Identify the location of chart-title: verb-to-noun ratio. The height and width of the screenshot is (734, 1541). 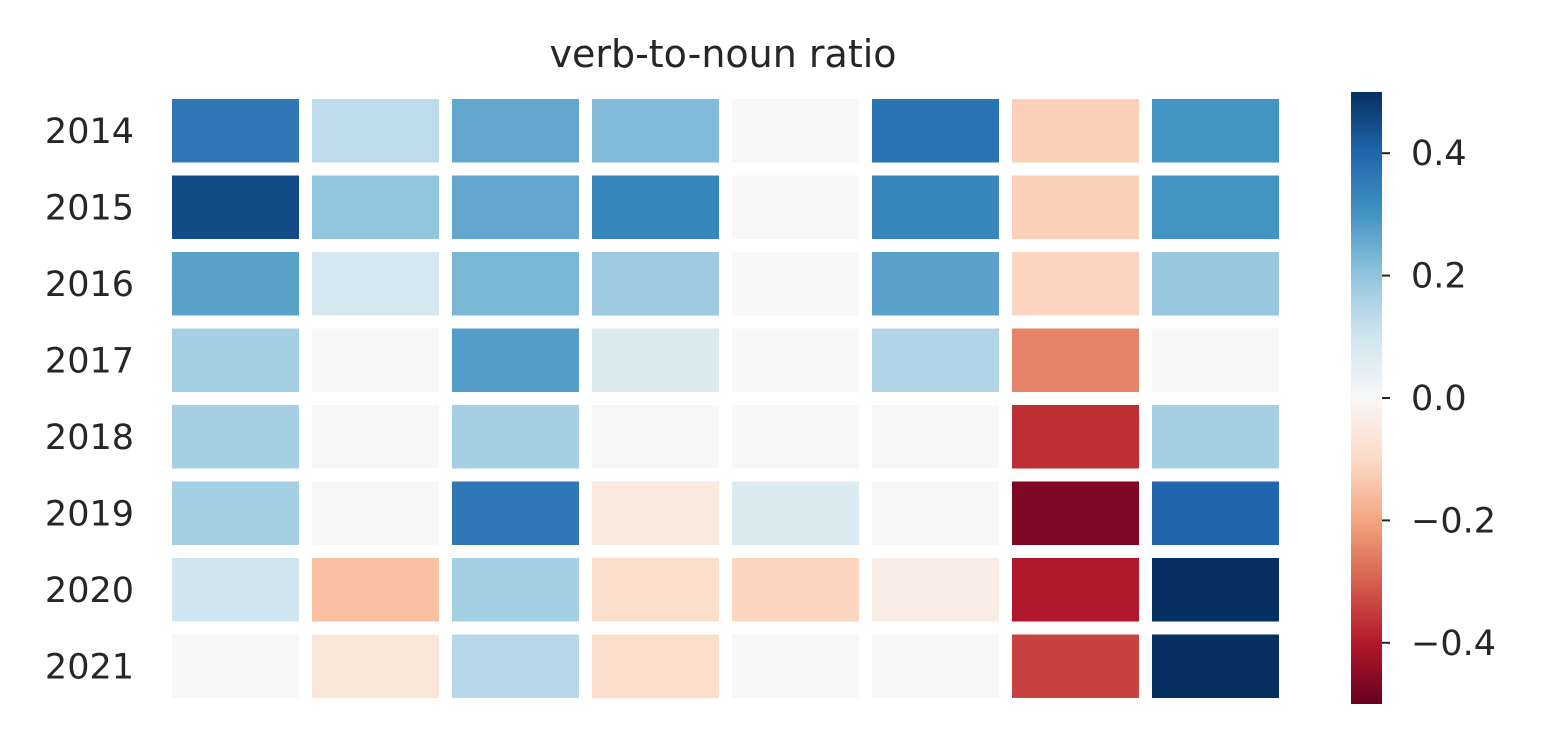
(722, 54).